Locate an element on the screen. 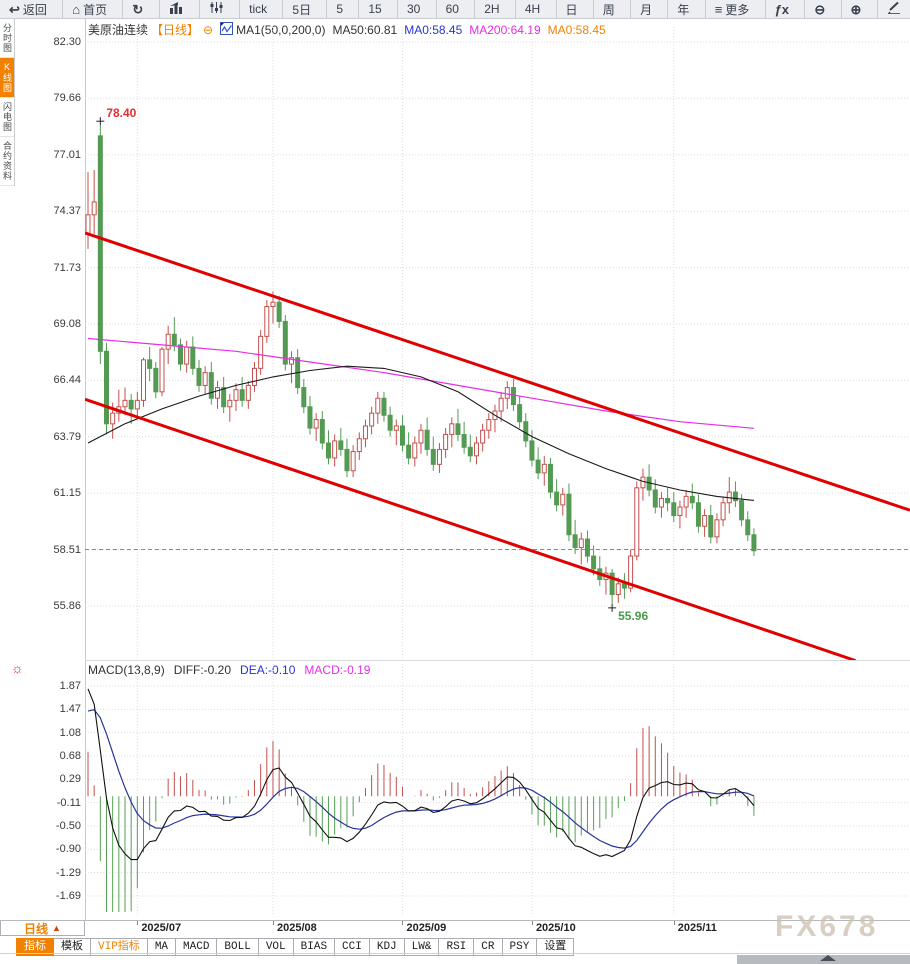  toolbar-button-draw is located at coordinates (893, 9).